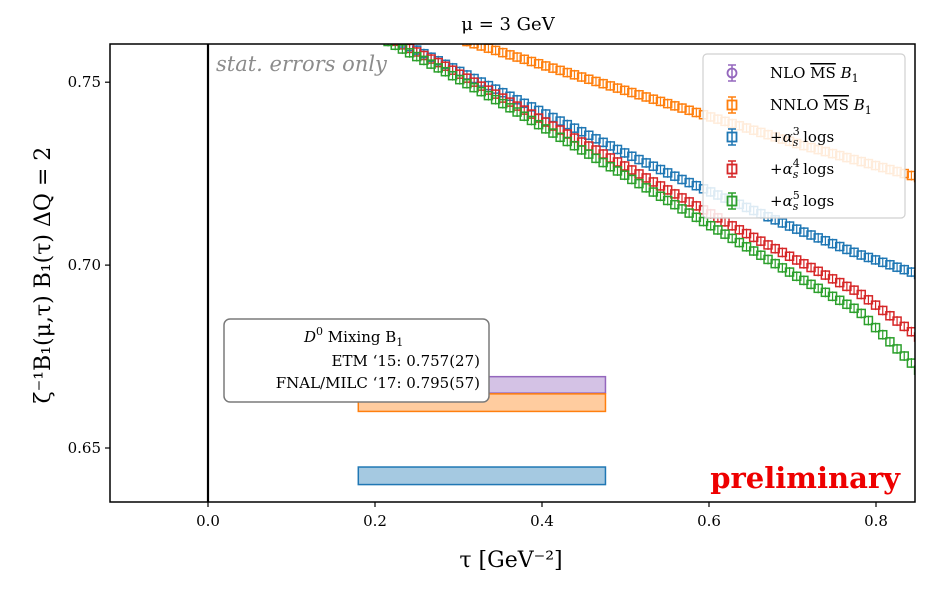 Image resolution: width=930 pixels, height=590 pixels. What do you see at coordinates (796, 195) in the screenshot?
I see `legend-entry-sup: 5` at bounding box center [796, 195].